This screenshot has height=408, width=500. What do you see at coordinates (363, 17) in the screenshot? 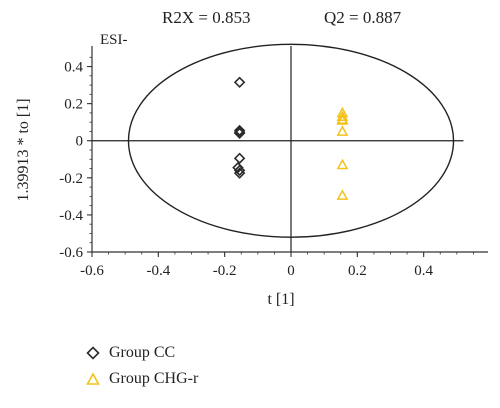
I see `q2-label: Q2 = 0.887` at bounding box center [363, 17].